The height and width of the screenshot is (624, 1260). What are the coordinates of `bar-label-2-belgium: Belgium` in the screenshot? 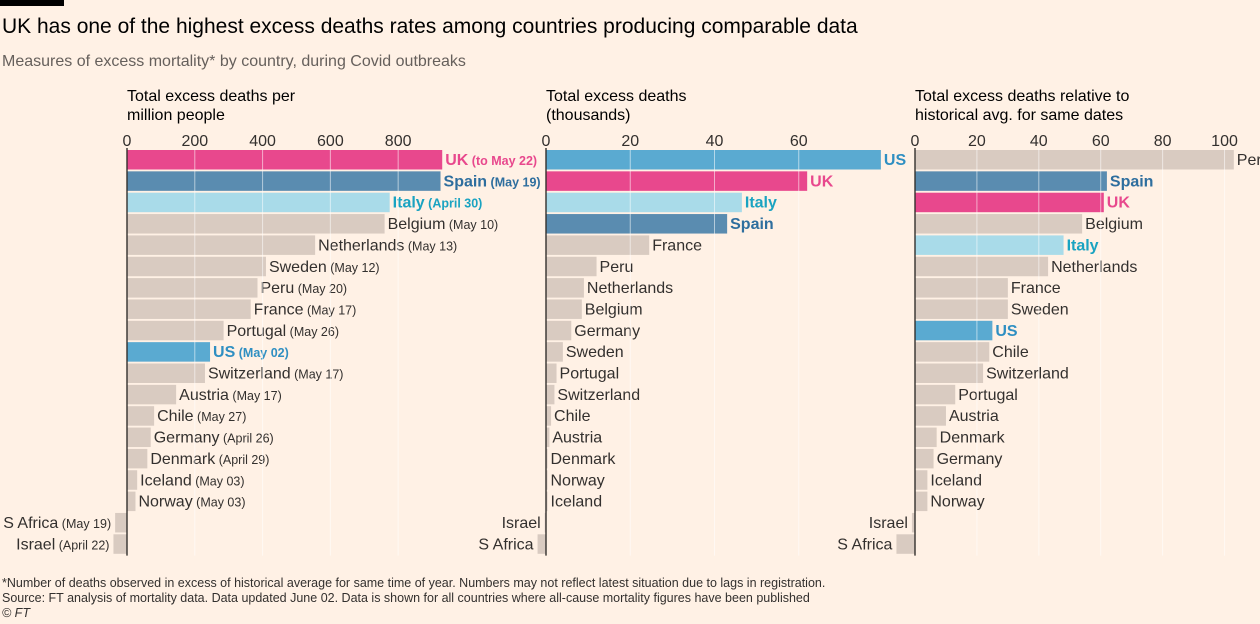 It's located at (614, 309).